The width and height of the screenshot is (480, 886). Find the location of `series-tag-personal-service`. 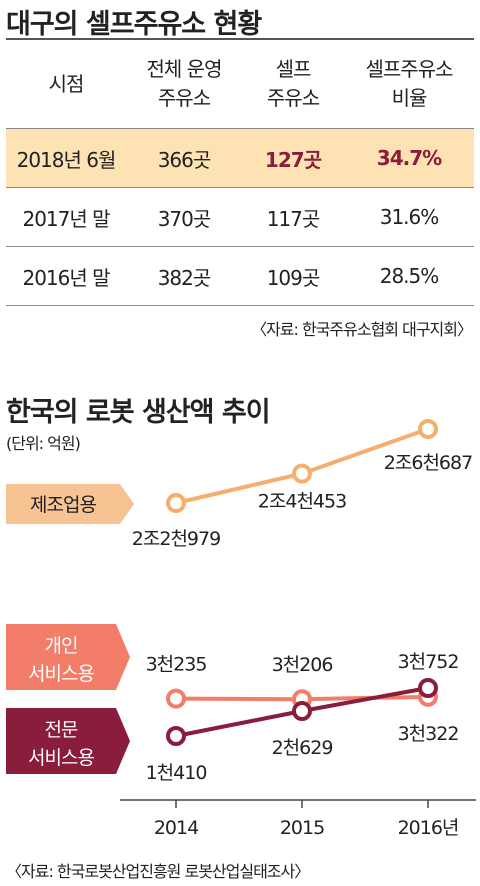

series-tag-personal-service is located at coordinates (68, 657).